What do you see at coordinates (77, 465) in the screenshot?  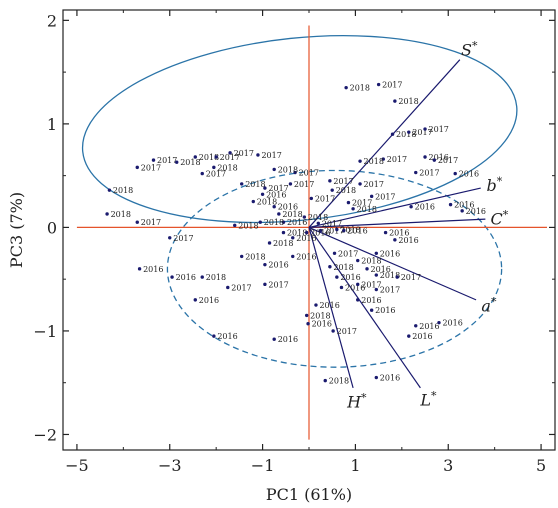 I see `x-tick-label: −5` at bounding box center [77, 465].